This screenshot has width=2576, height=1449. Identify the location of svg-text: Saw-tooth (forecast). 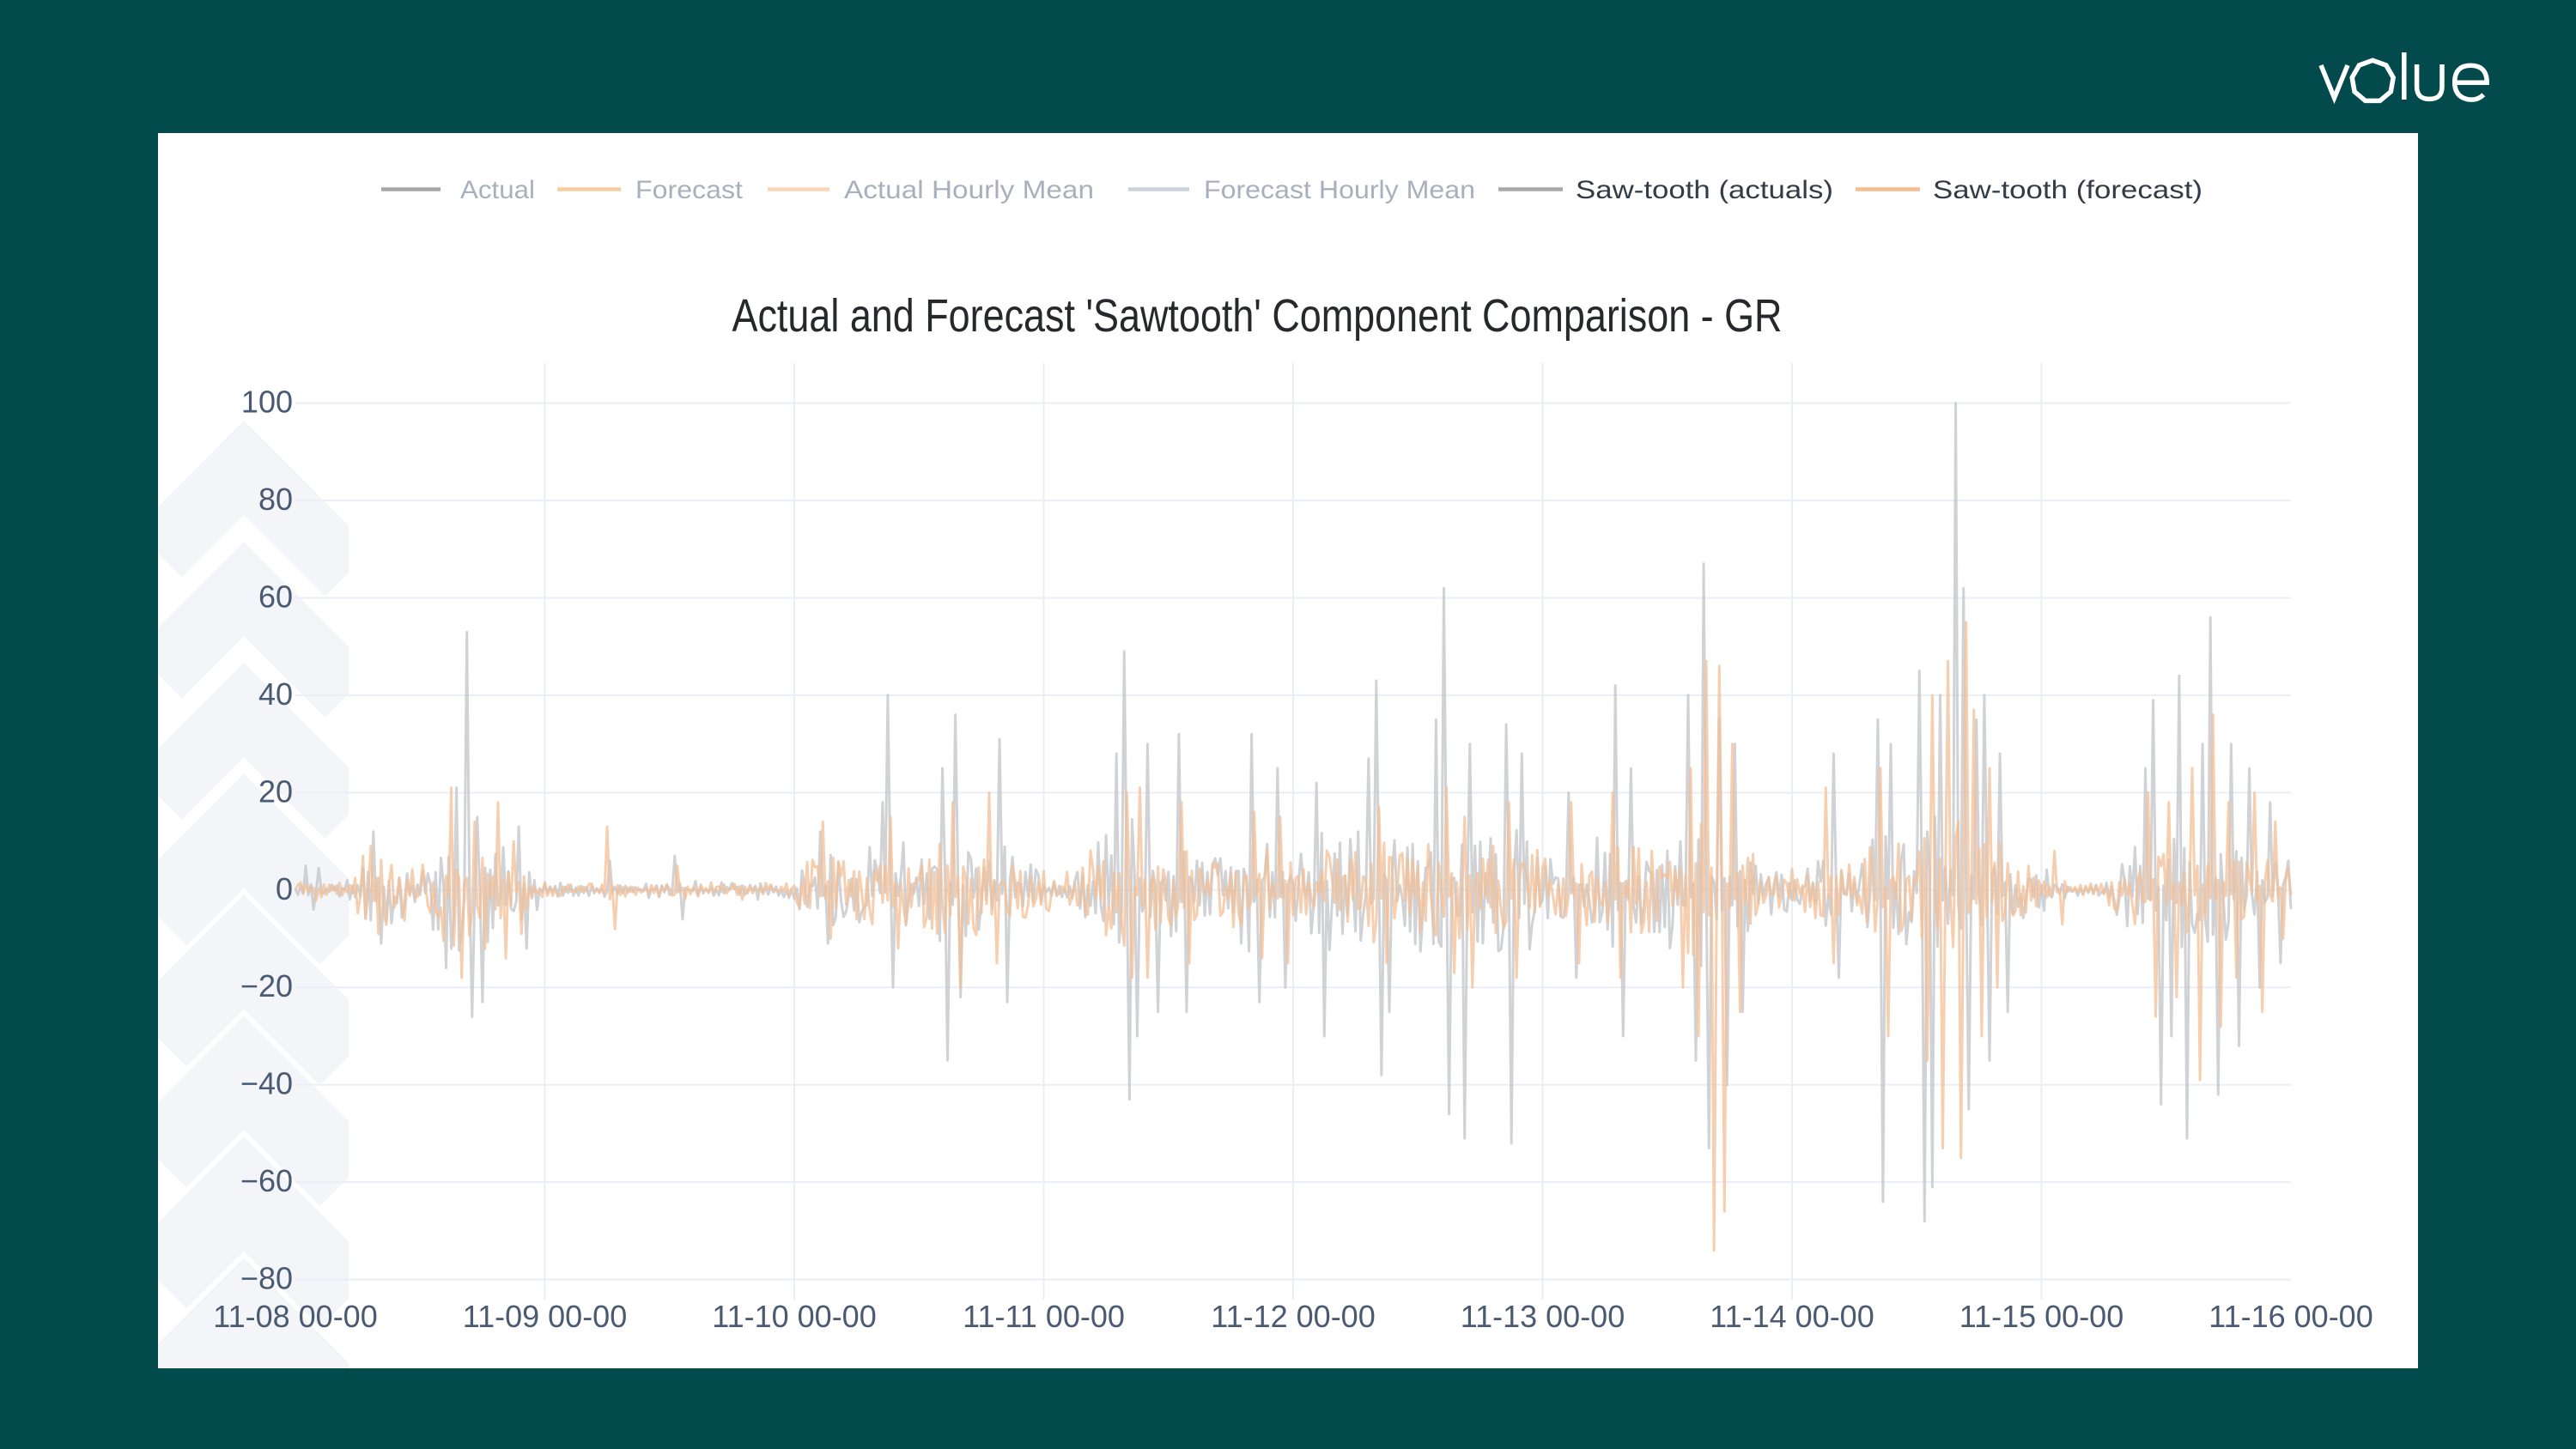
(2068, 190).